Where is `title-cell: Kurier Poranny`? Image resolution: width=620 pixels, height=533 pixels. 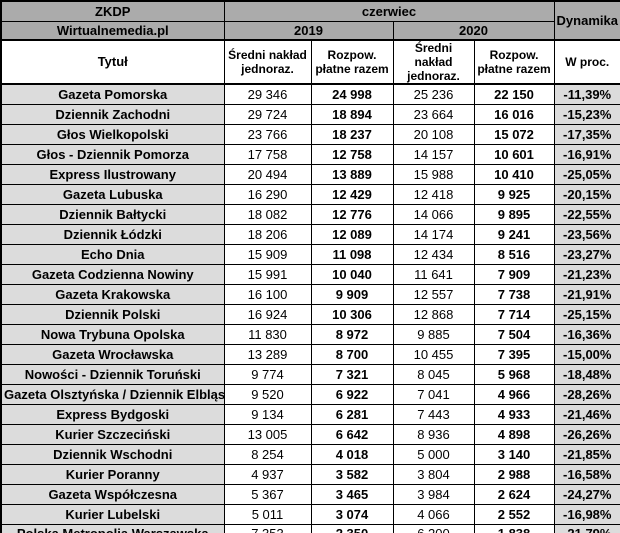 title-cell: Kurier Poranny is located at coordinates (112, 474).